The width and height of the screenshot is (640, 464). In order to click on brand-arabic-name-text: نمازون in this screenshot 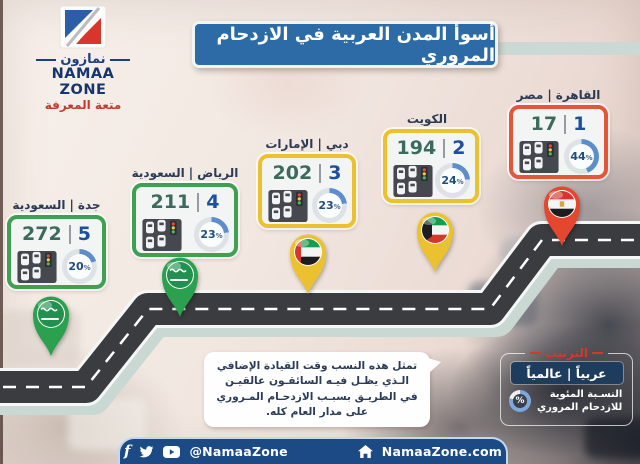, I will do `click(83, 59)`.